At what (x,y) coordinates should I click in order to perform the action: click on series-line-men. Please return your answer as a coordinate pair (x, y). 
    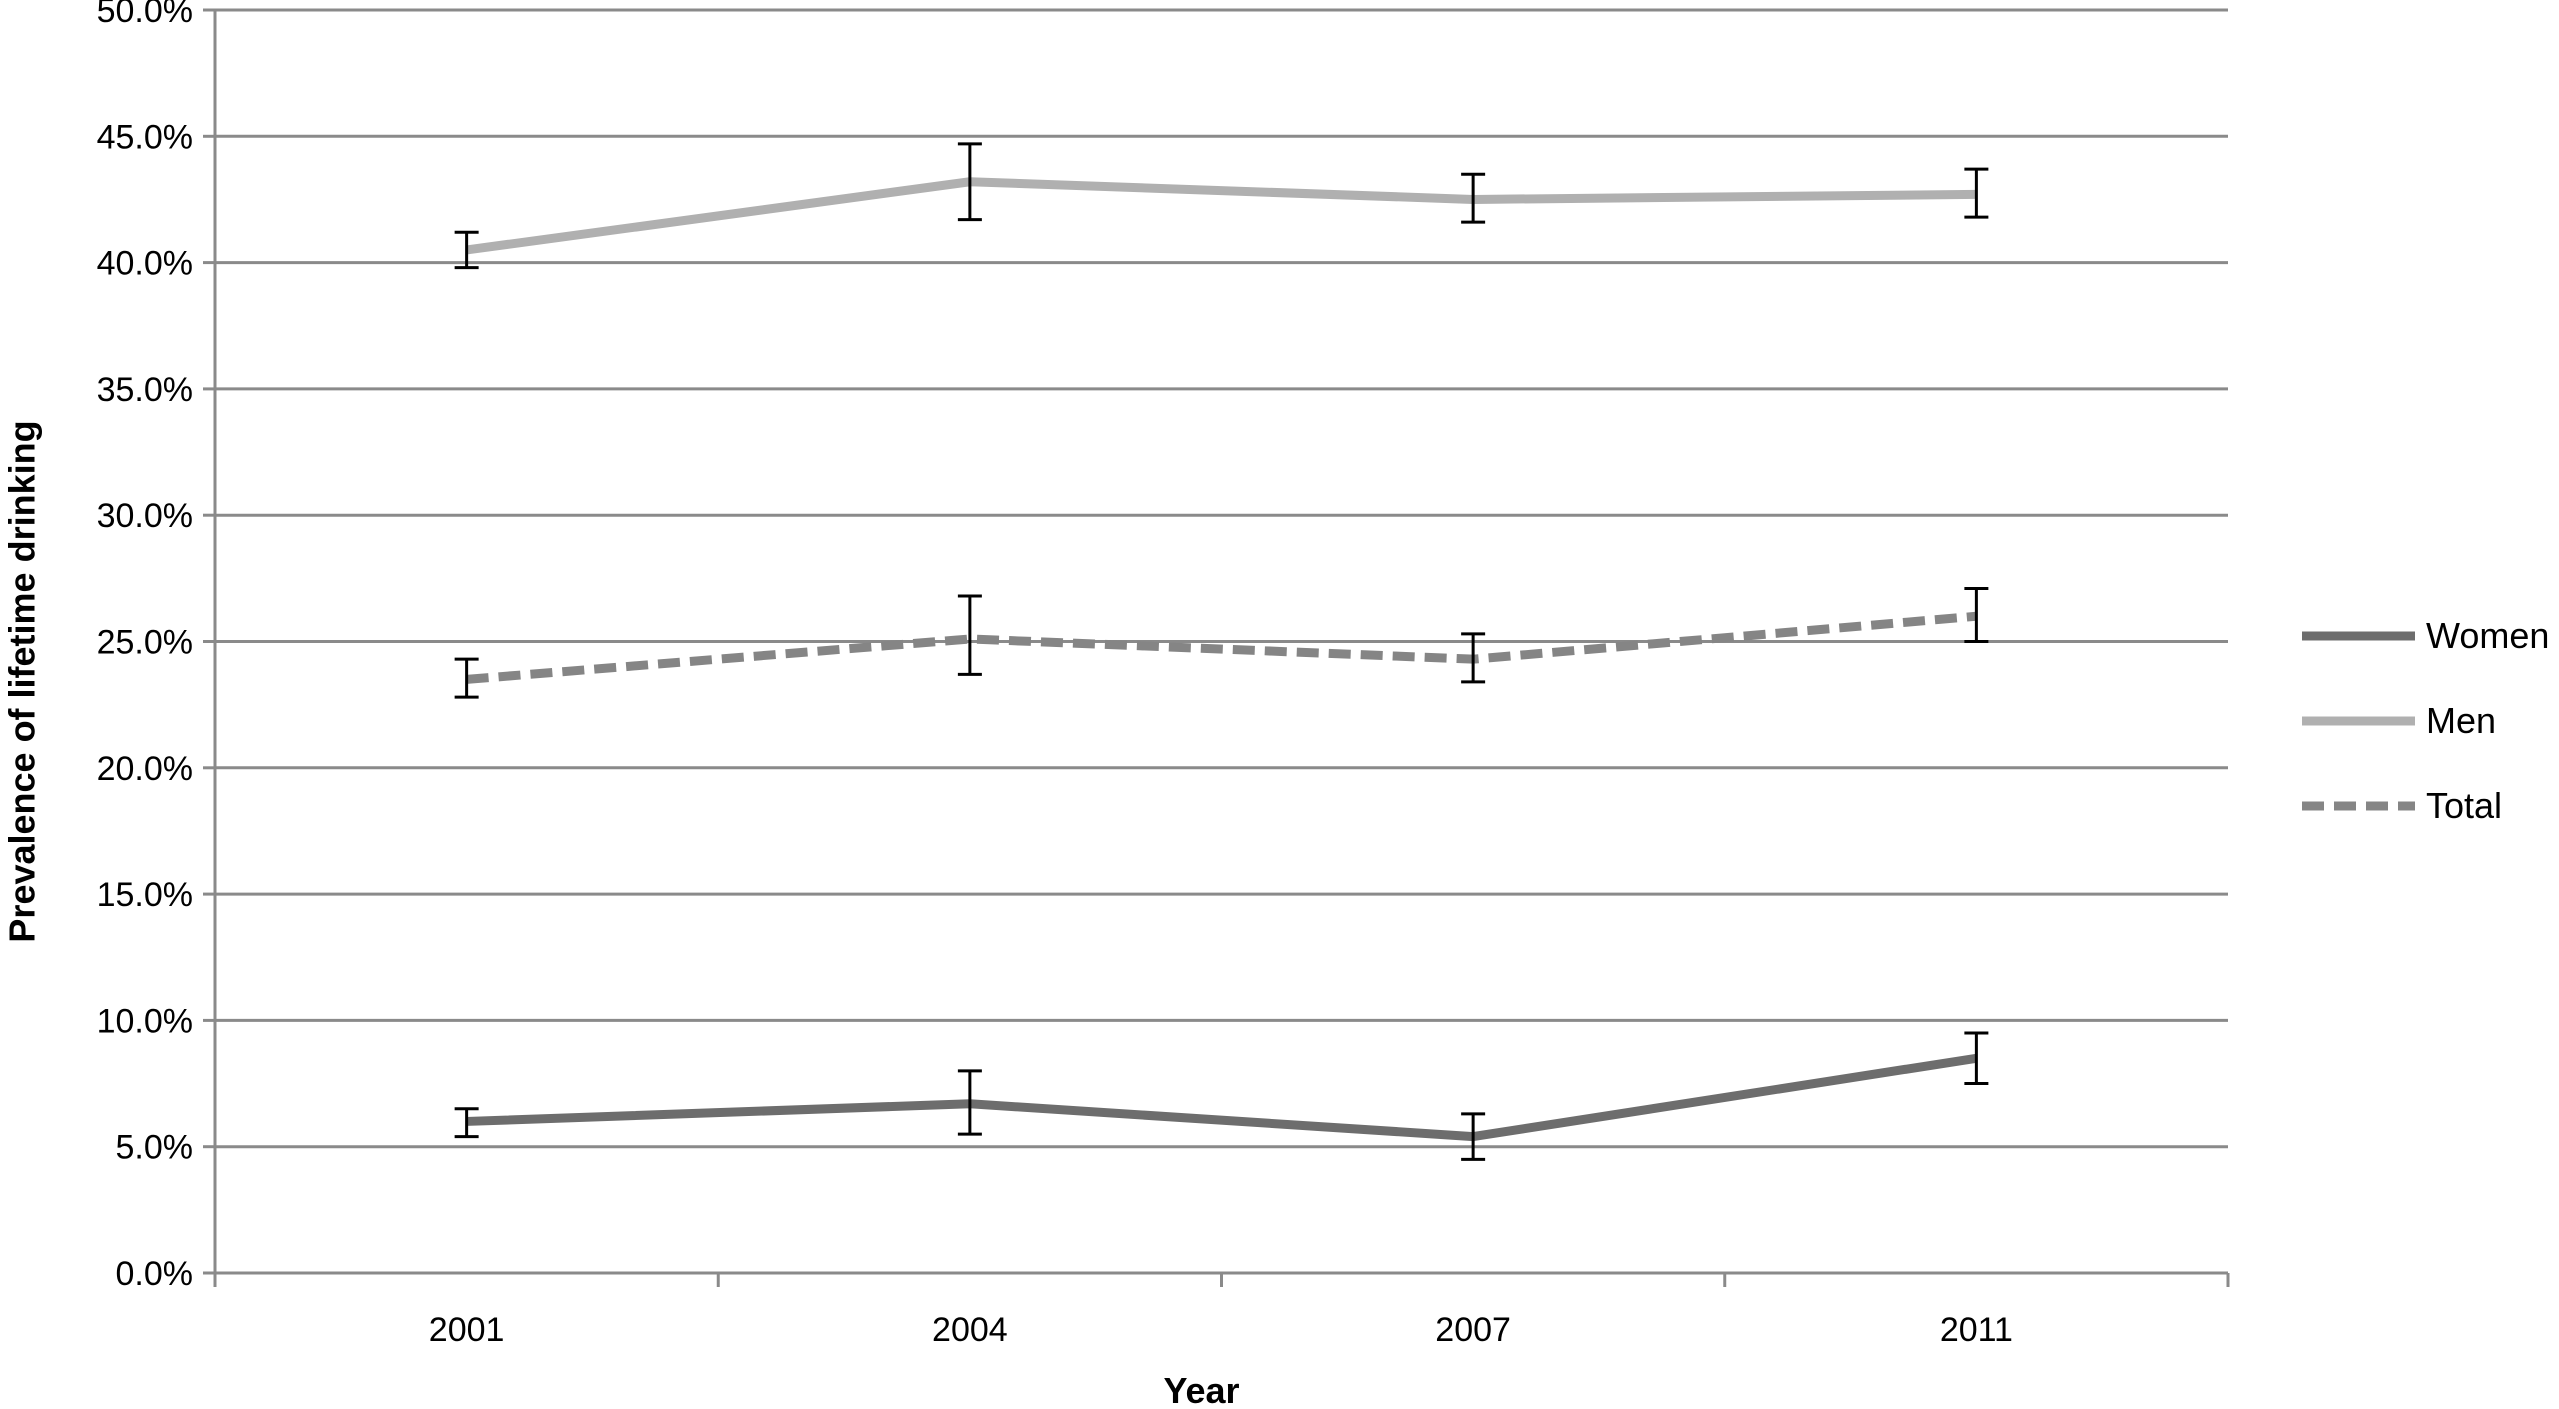
    Looking at the image, I should click on (1221, 216).